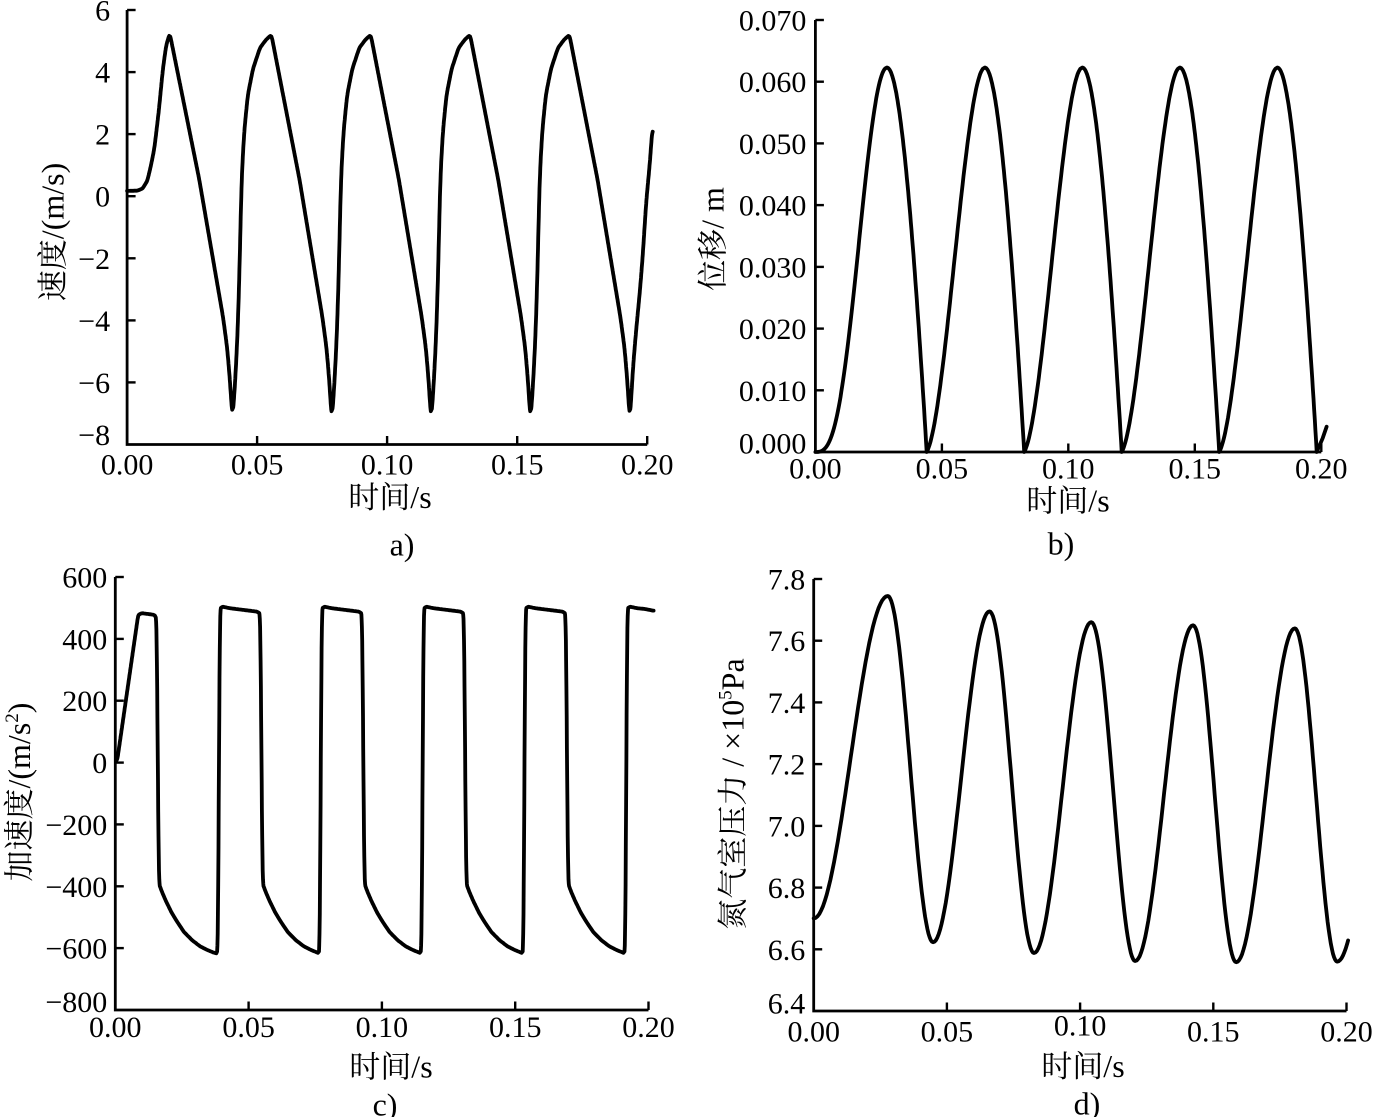  I want to click on svg-text: 0.030, so click(773, 267).